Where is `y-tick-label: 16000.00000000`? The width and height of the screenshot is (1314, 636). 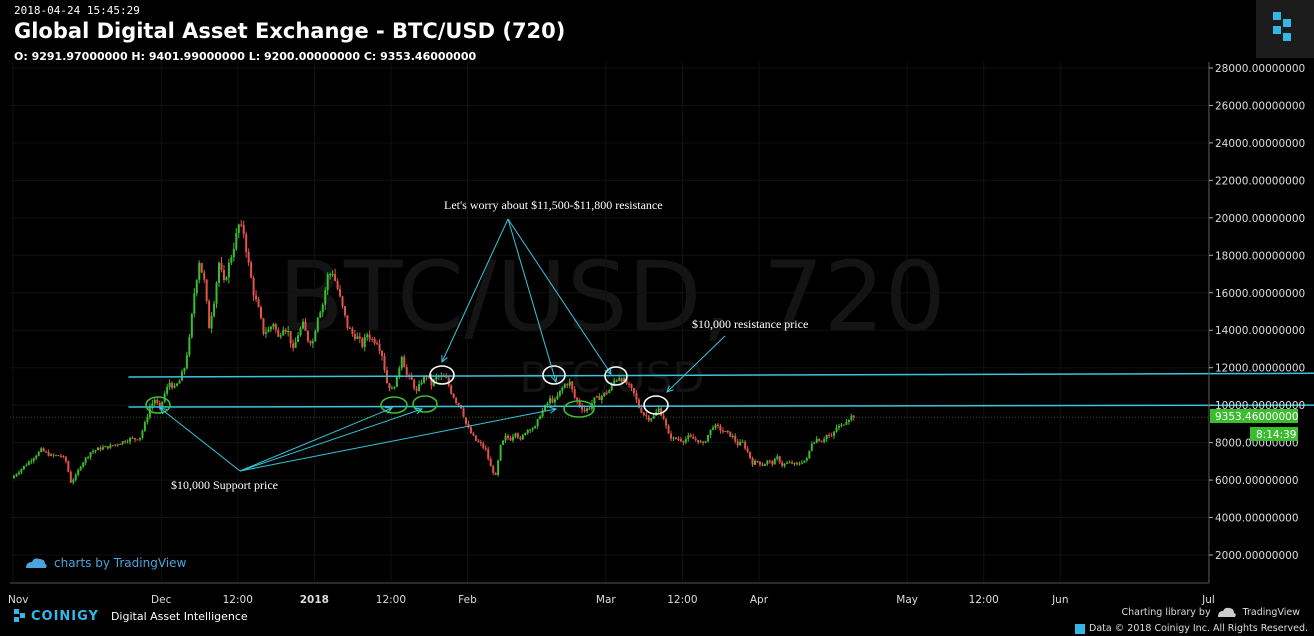
y-tick-label: 16000.00000000 is located at coordinates (1260, 294).